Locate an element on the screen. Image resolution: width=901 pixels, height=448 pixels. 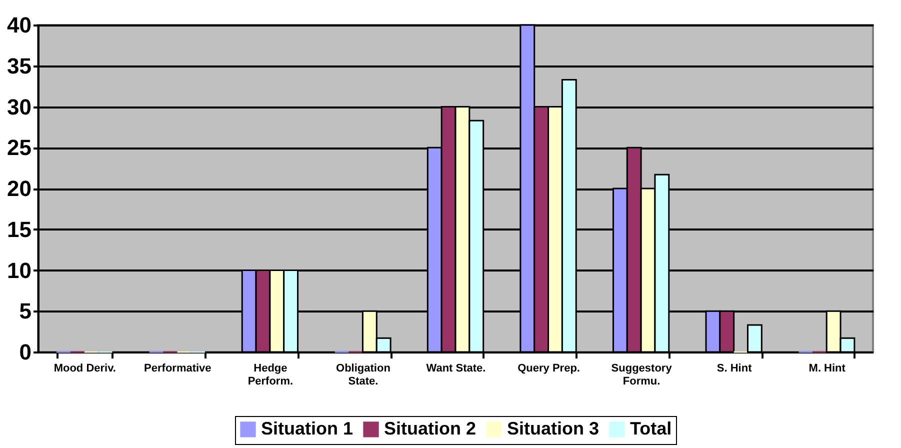
legend-label: Total is located at coordinates (651, 428).